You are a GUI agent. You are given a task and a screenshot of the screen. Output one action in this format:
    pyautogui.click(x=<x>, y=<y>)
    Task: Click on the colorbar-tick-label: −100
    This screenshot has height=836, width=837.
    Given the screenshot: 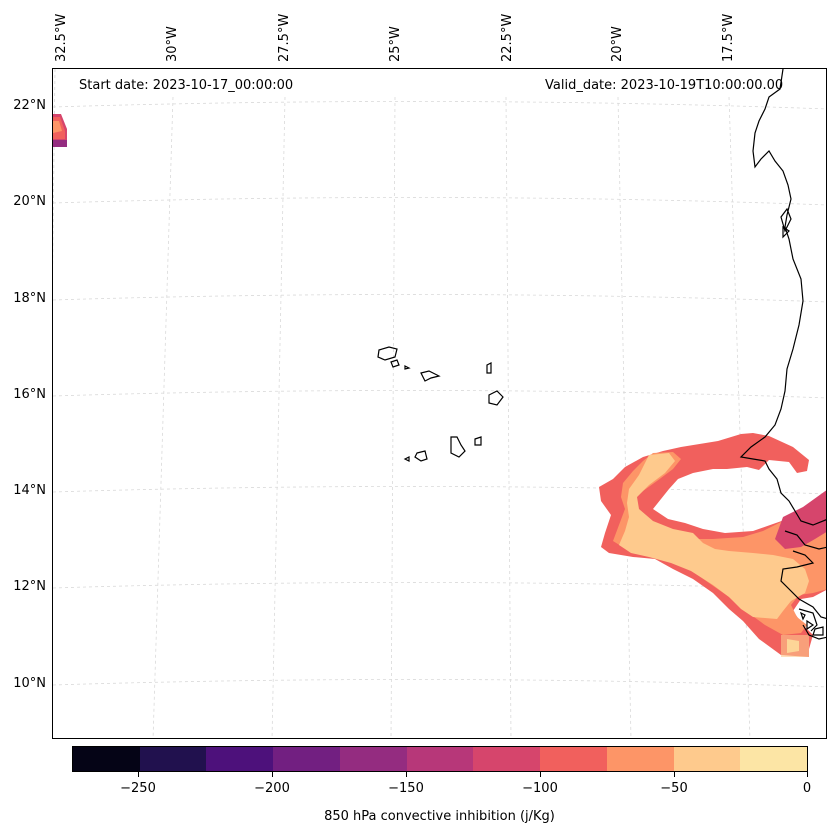 What is the action you would take?
    pyautogui.click(x=540, y=788)
    